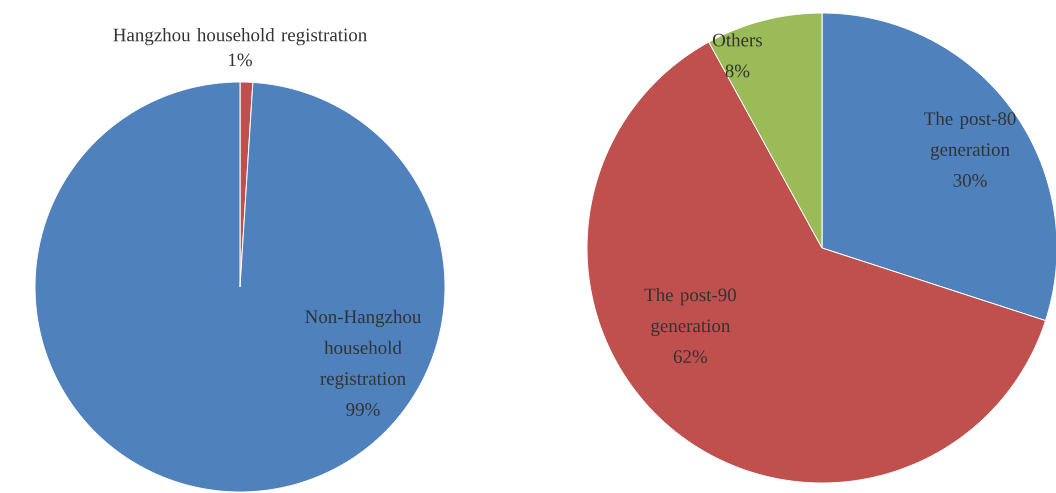  I want to click on slice-label: The post-80 generation, so click(970, 135).